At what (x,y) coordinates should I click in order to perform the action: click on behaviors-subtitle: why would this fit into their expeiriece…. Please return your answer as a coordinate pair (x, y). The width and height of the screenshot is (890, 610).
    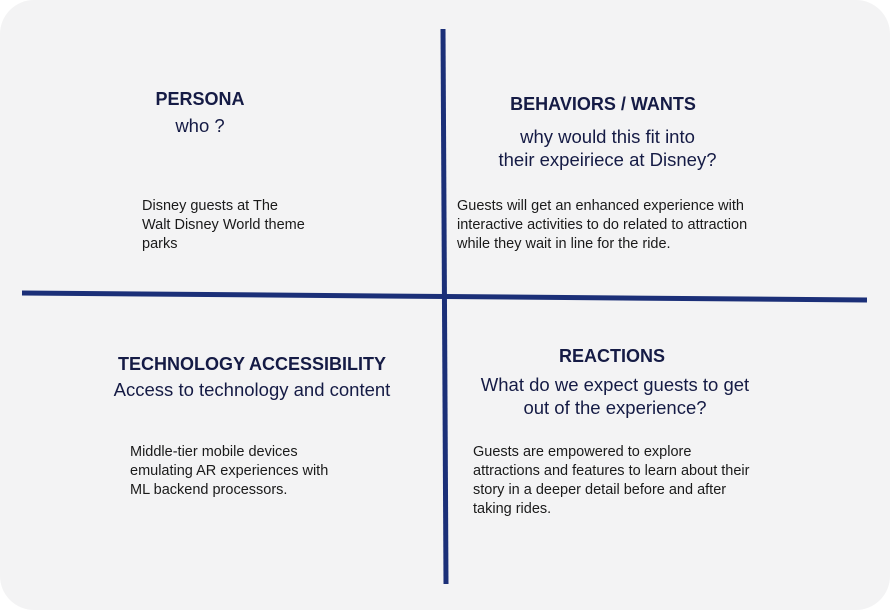
    Looking at the image, I should click on (607, 148).